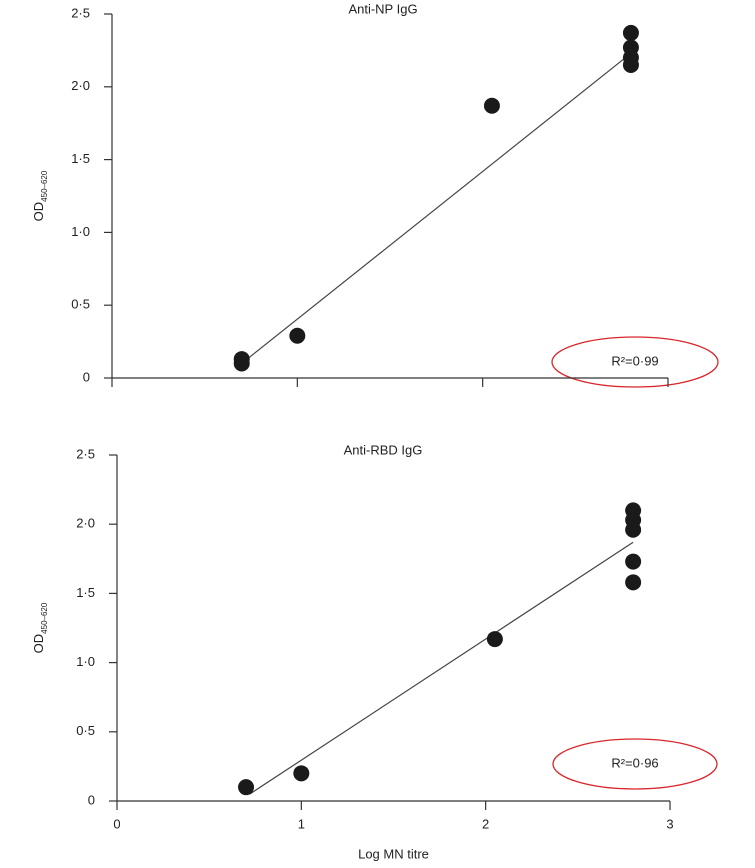  I want to click on x-axis-label: Log MN titre, so click(393, 853).